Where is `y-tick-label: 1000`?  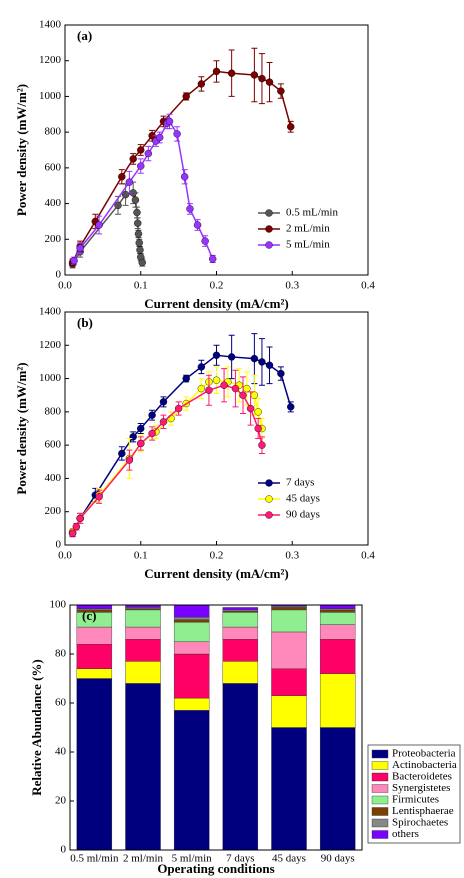
y-tick-label: 1000 is located at coordinates (50, 96).